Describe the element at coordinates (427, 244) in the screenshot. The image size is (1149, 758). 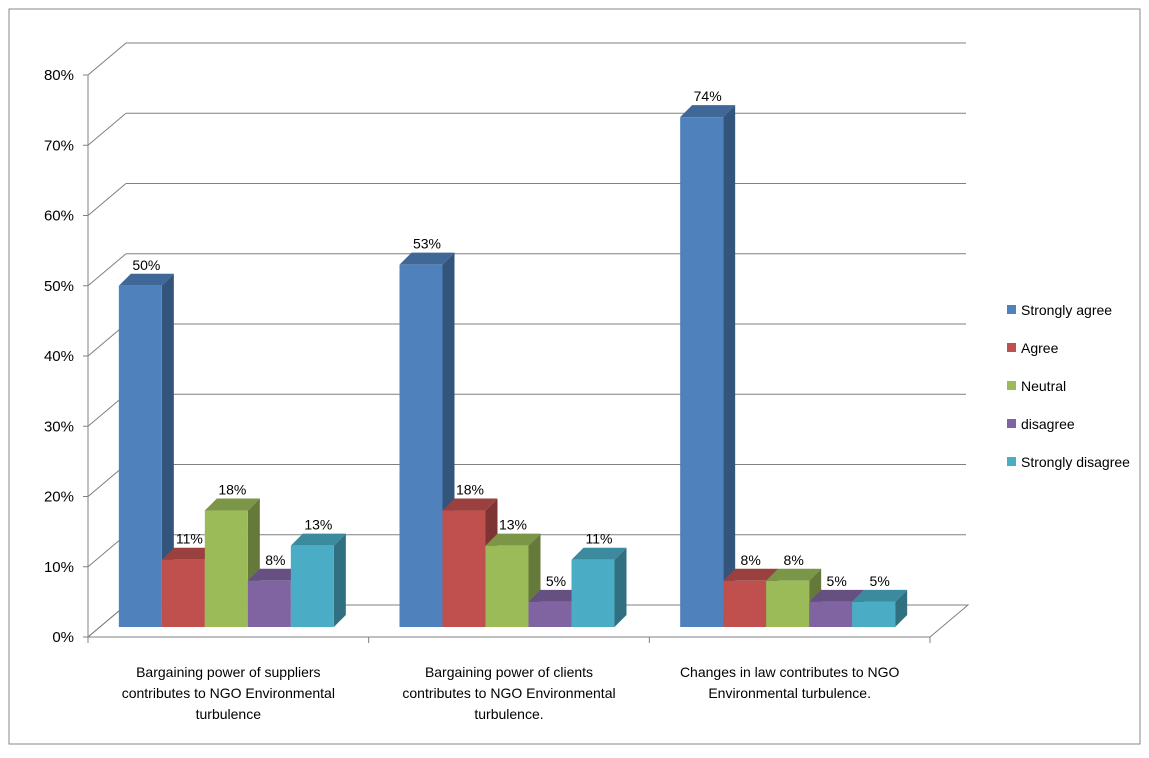
I see `data-label: 53%` at that location.